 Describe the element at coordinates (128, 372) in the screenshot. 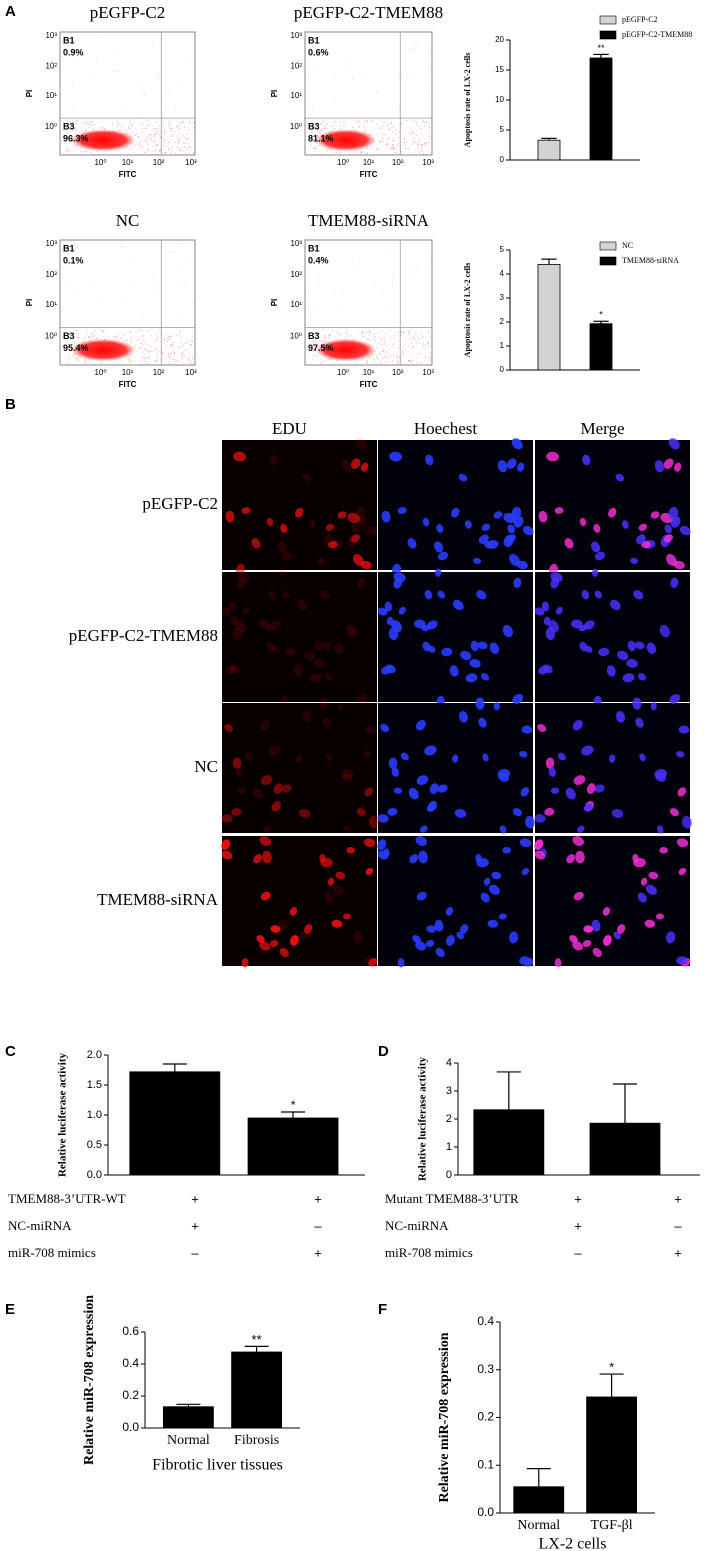

I see `x-tick-label: 10¹` at that location.